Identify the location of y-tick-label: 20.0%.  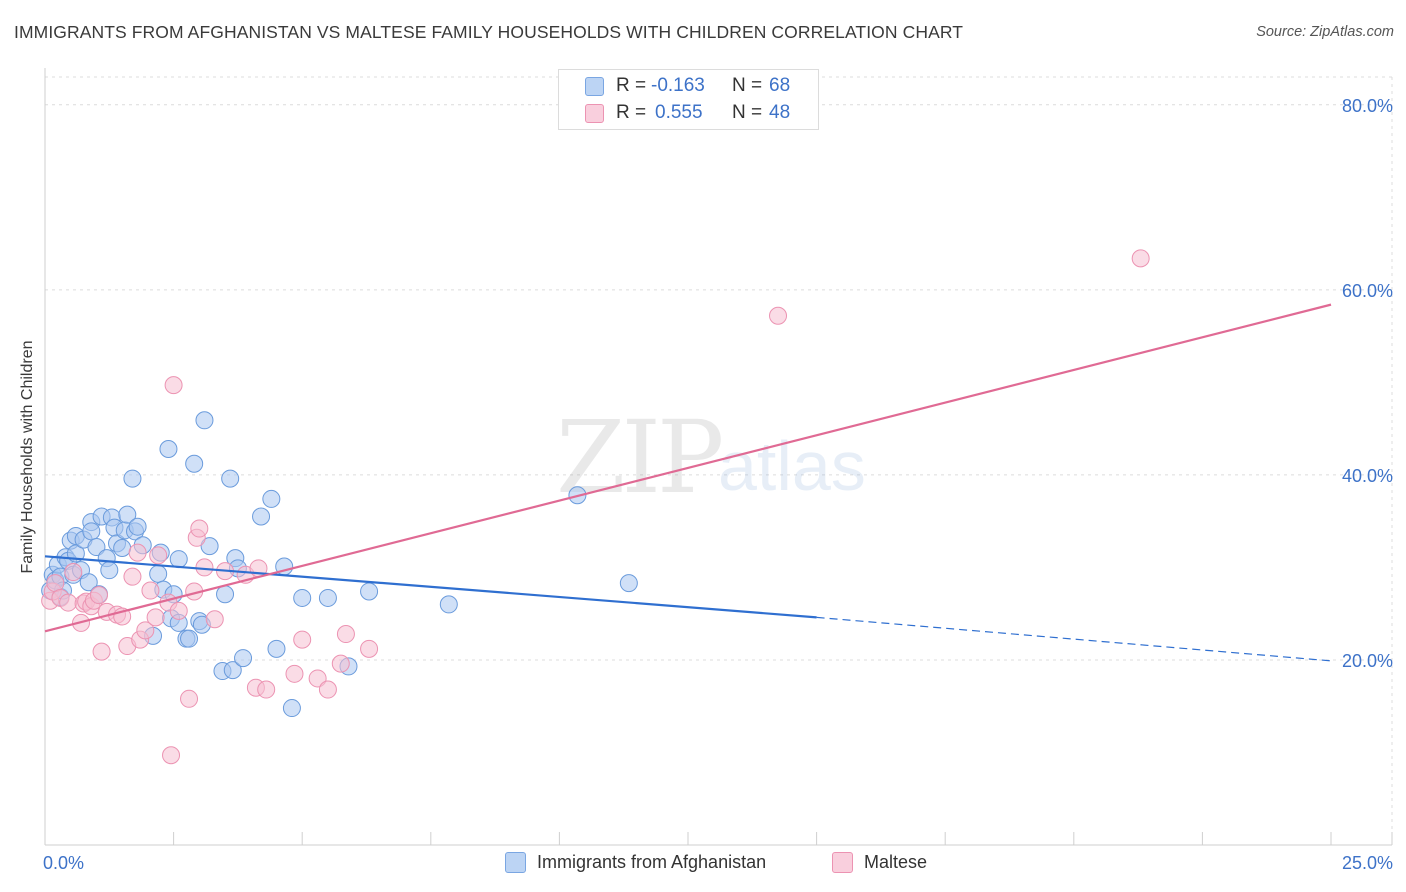
(1367, 661).